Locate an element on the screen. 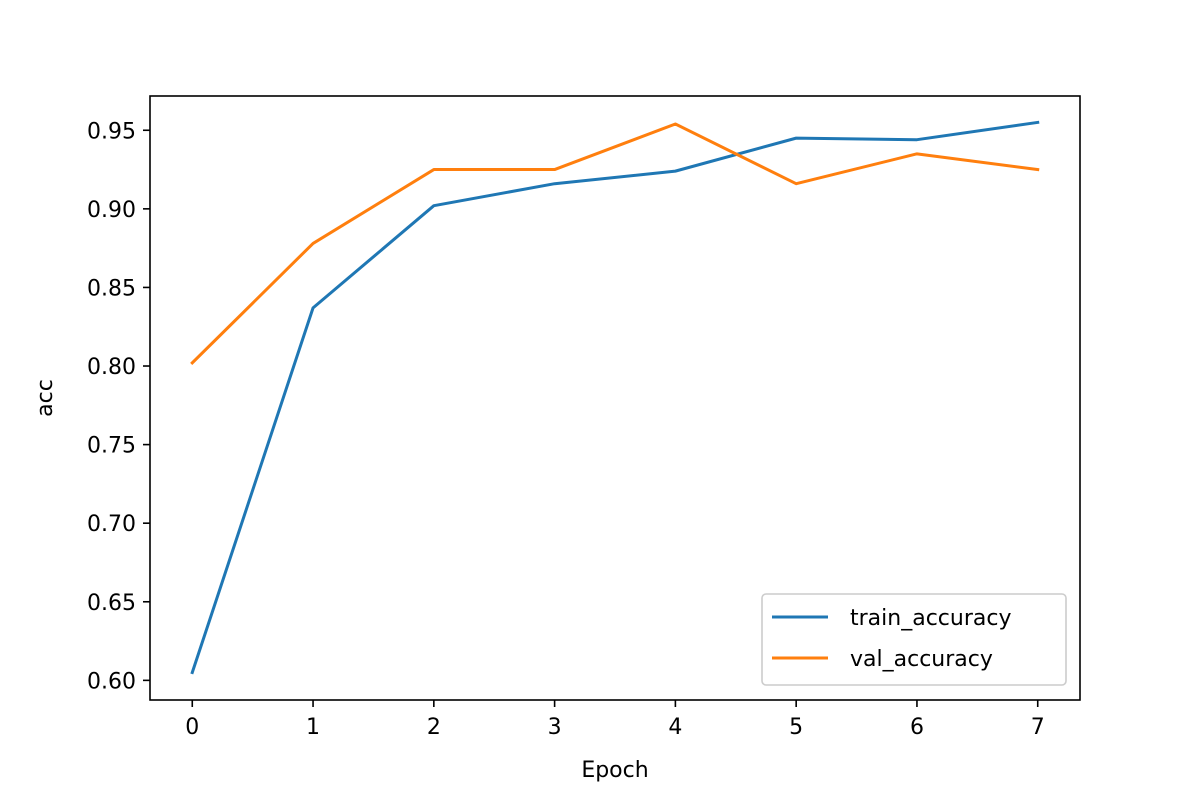 The image size is (1200, 800). y-tick-label: 0.95 is located at coordinates (111, 131).